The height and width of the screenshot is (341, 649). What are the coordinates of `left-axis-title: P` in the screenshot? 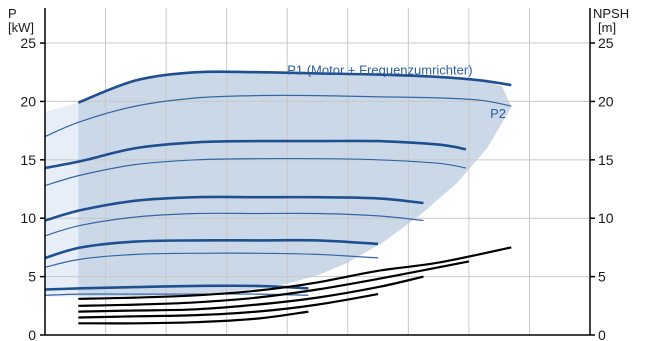 It's located at (12, 13).